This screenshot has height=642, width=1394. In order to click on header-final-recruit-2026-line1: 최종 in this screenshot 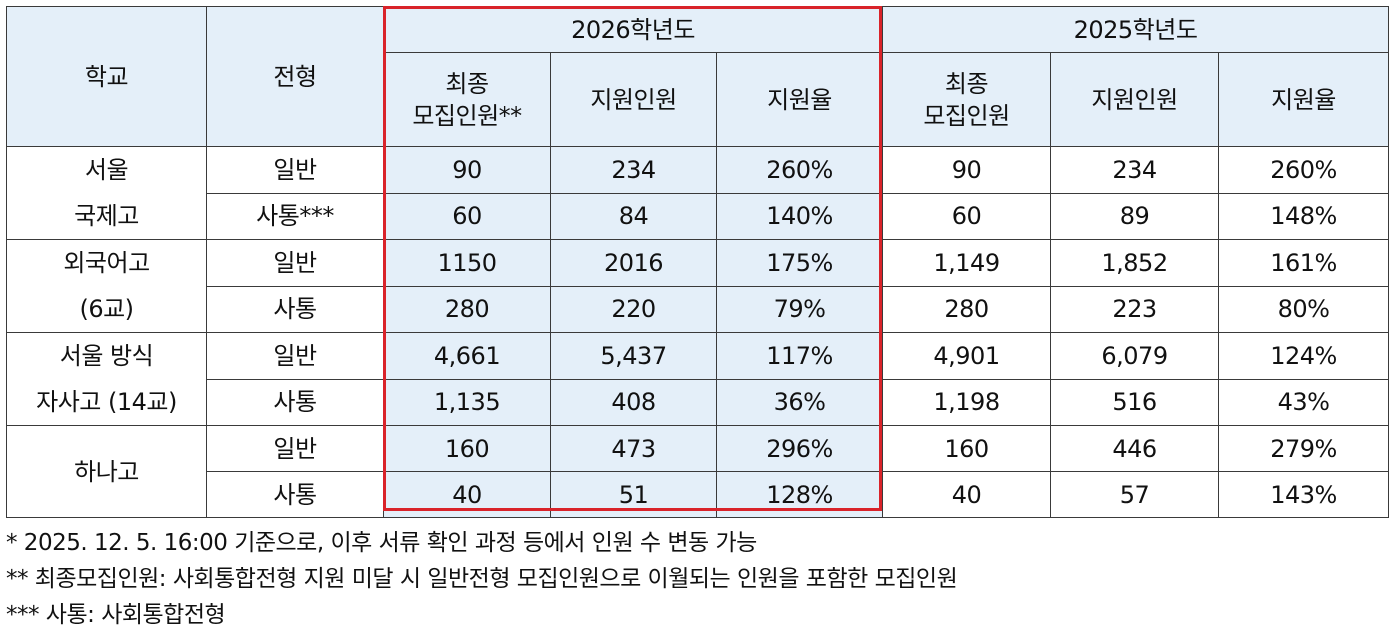, I will do `click(467, 83)`.